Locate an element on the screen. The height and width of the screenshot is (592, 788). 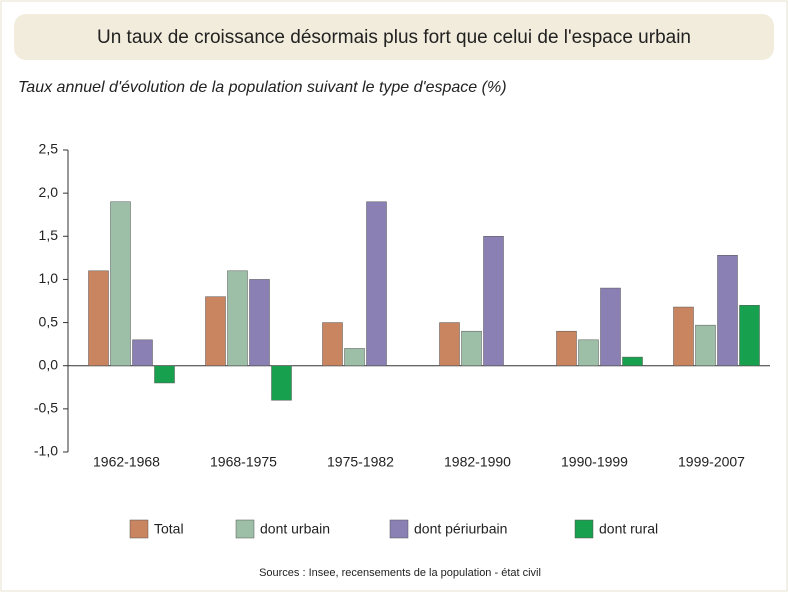
y-tick-label: -1,0 is located at coordinates (46, 451).